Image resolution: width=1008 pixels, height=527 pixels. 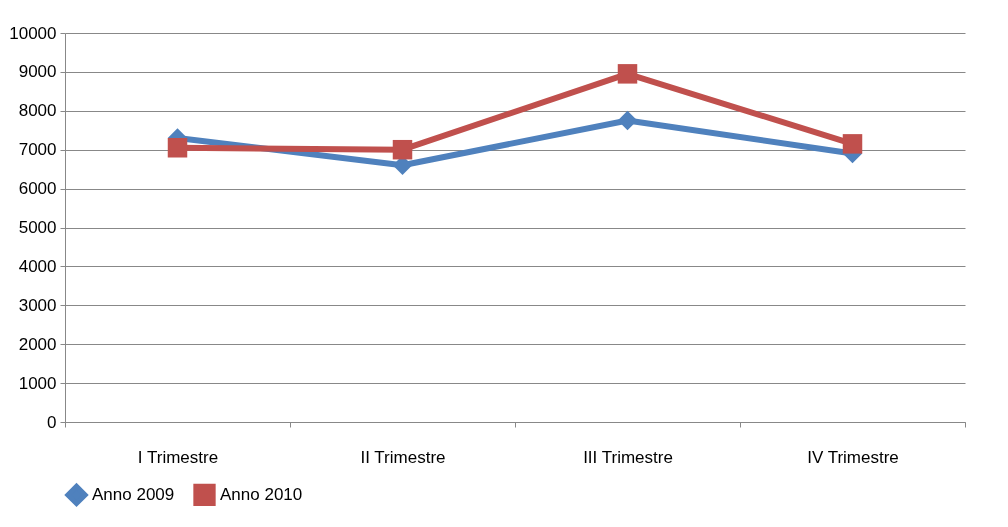 What do you see at coordinates (37, 111) in the screenshot?
I see `y-tick-label: 8000` at bounding box center [37, 111].